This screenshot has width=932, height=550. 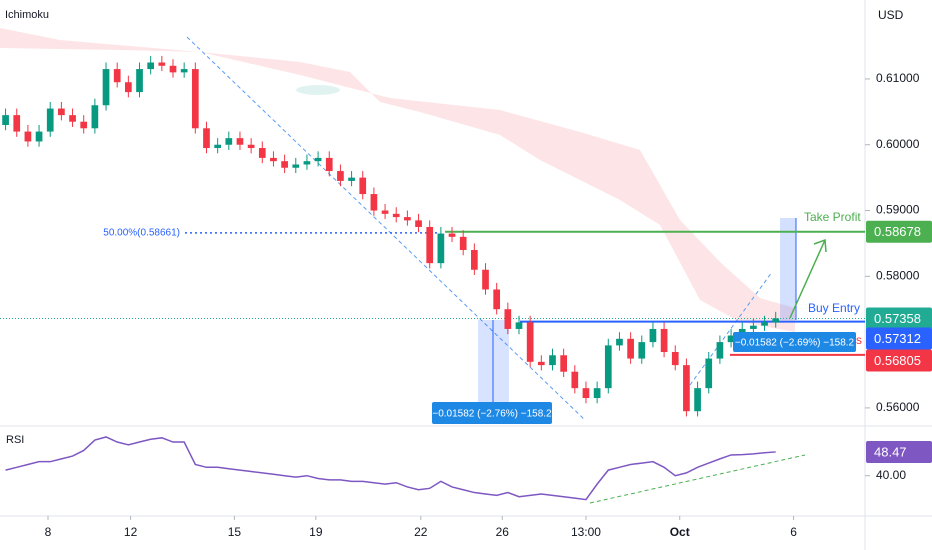 What do you see at coordinates (131, 532) in the screenshot?
I see `x-tick-label: 12` at bounding box center [131, 532].